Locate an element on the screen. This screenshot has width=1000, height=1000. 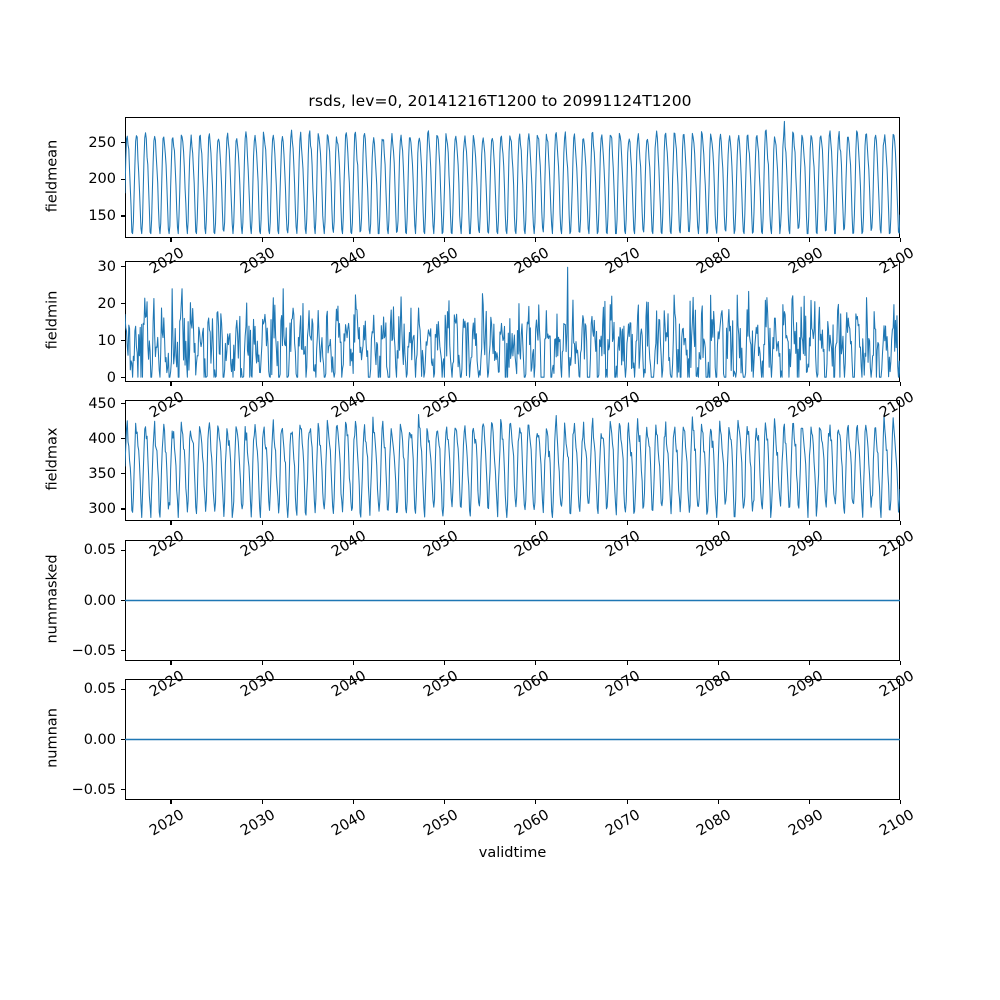
y-axis-label-fieldmin: fieldmin is located at coordinates (52, 319).